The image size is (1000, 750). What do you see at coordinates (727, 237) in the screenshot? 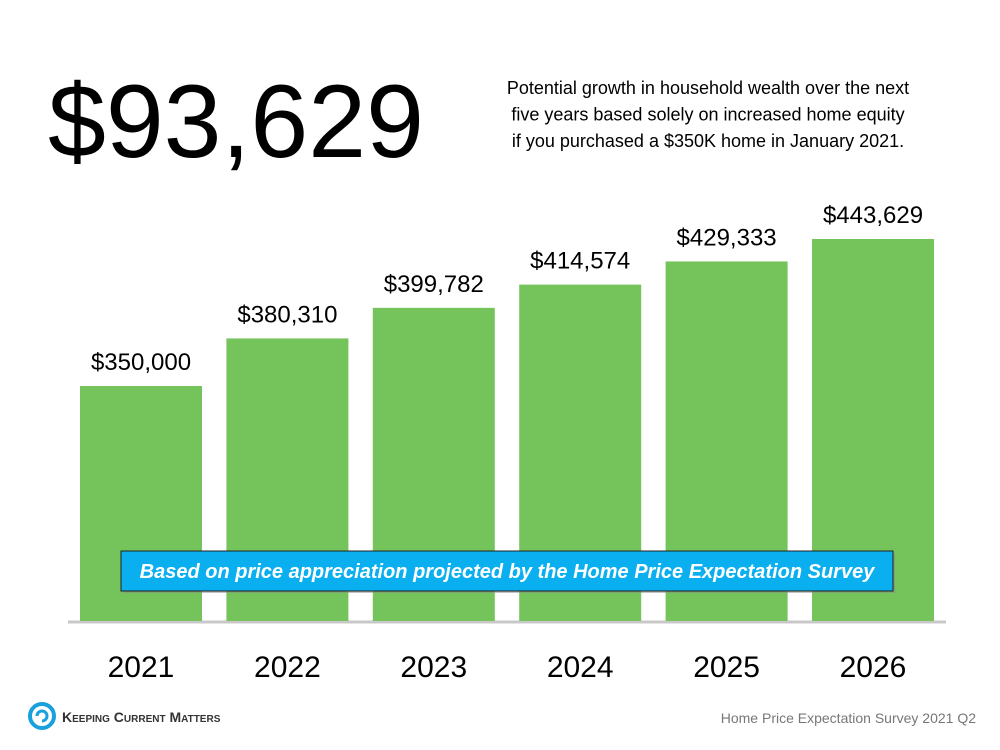
I see `value-label: $429,333` at bounding box center [727, 237].